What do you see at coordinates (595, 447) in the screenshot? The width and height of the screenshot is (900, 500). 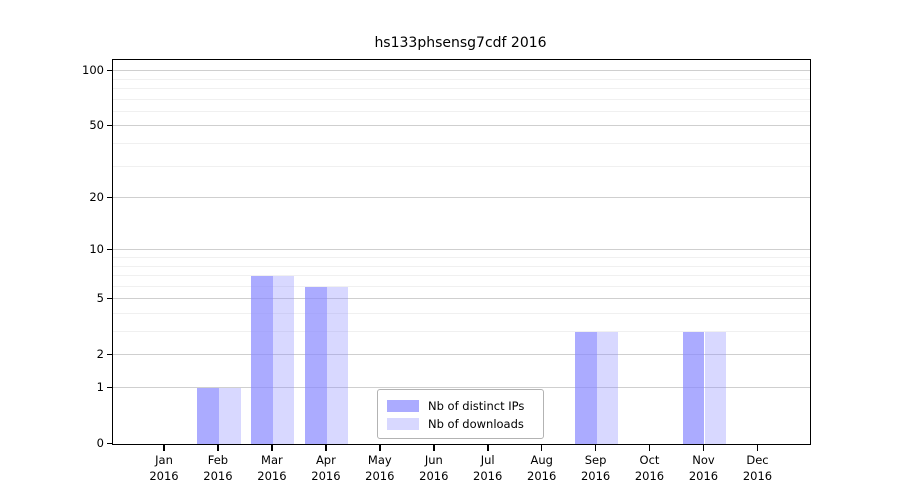 I see `x-tick-mark-sep` at bounding box center [595, 447].